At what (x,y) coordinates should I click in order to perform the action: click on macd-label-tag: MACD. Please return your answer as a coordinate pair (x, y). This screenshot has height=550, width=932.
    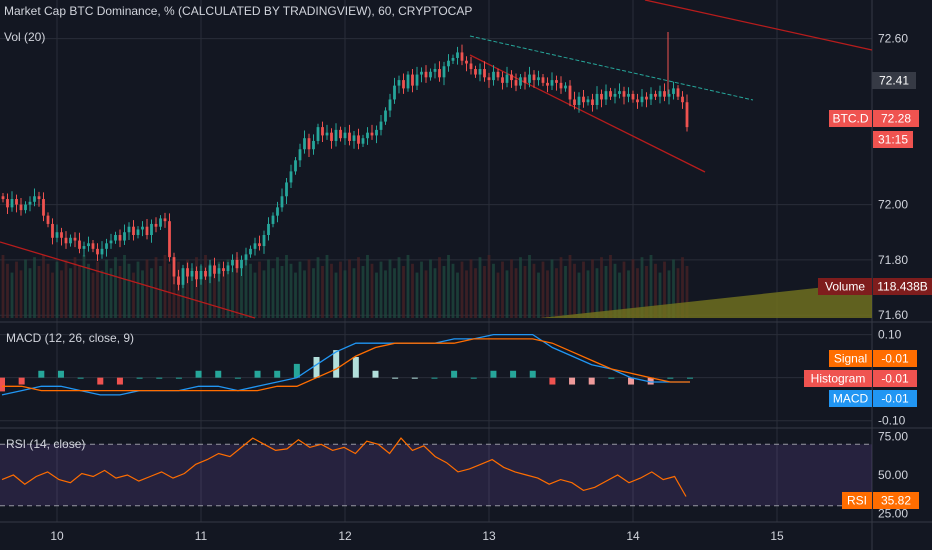
    Looking at the image, I should click on (850, 398).